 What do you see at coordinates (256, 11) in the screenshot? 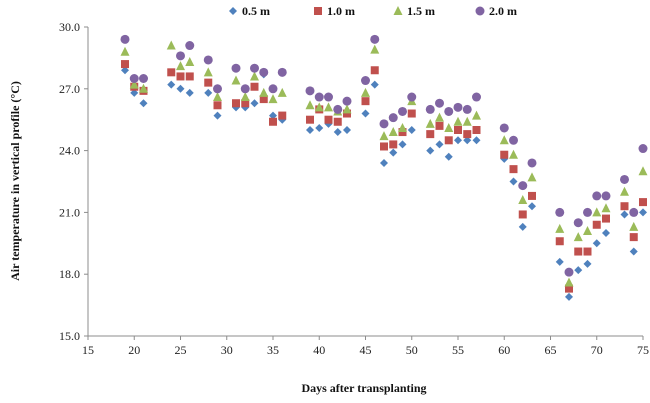
I see `legend-label: 0.5 m` at bounding box center [256, 11].